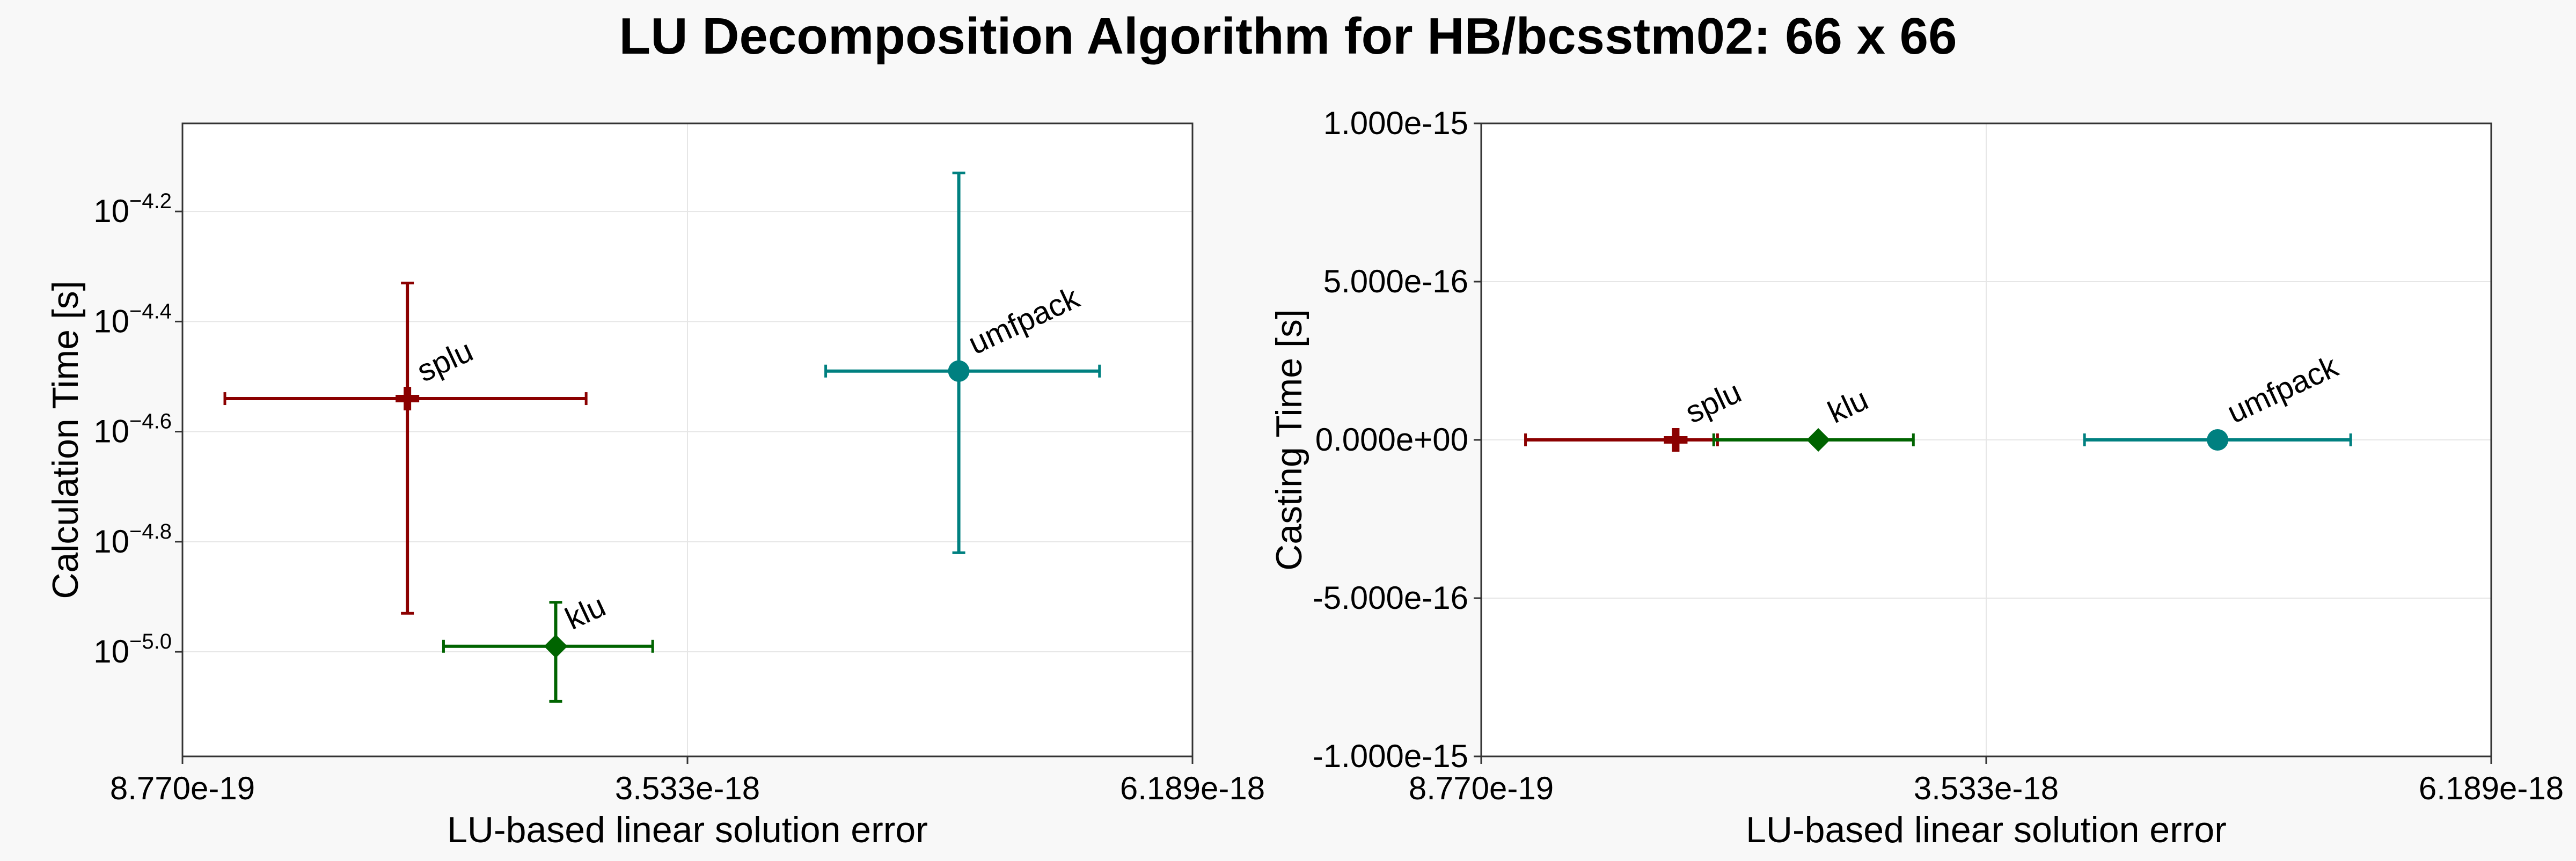 The width and height of the screenshot is (2576, 861). I want to click on y-tick-label: -5.000e-16, so click(1390, 598).